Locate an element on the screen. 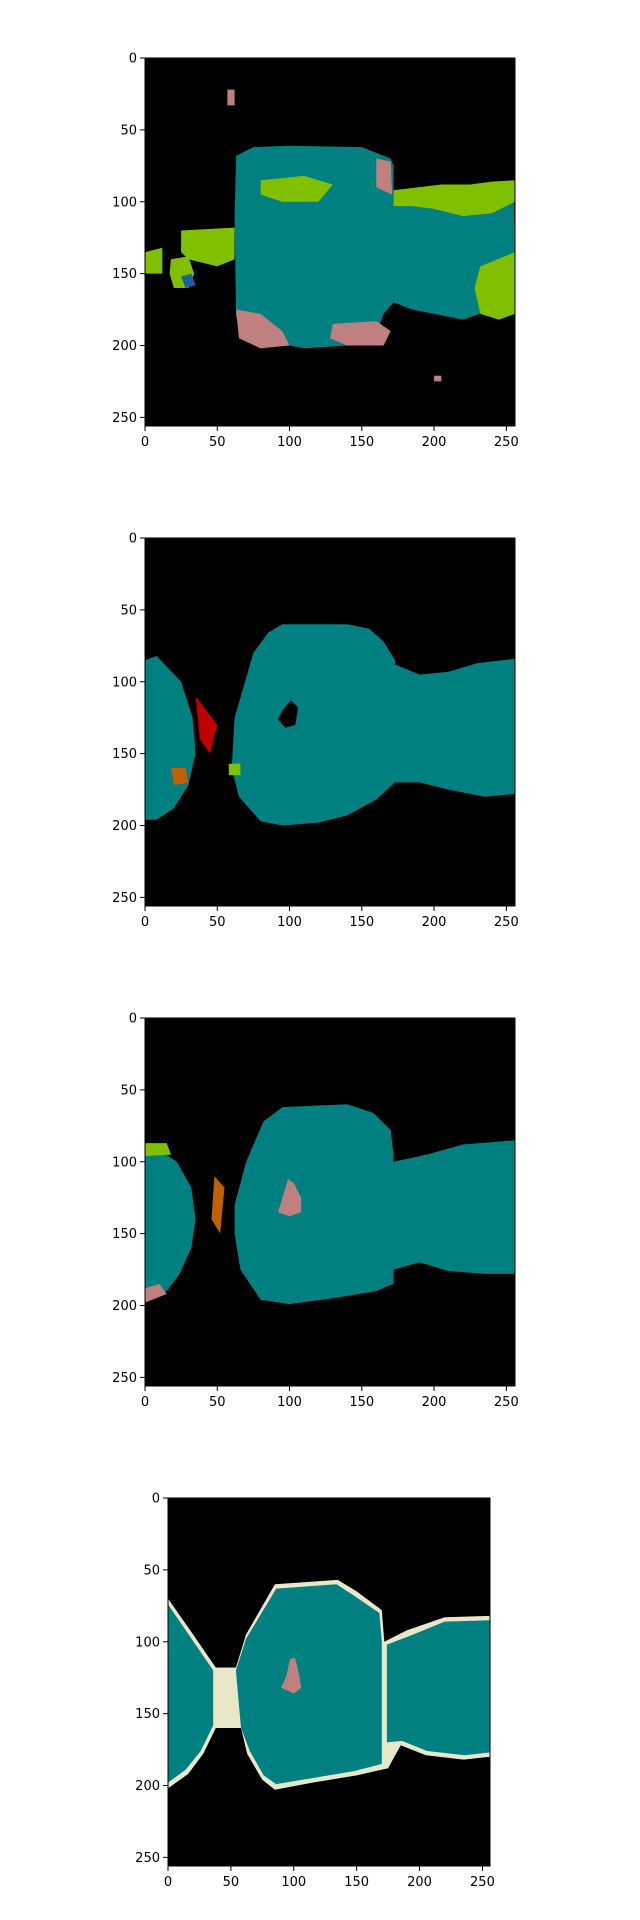  heatmap-panel-1: 0 50 100 150 200 250 0 50 100 150 200 250 is located at coordinates (315, 251).